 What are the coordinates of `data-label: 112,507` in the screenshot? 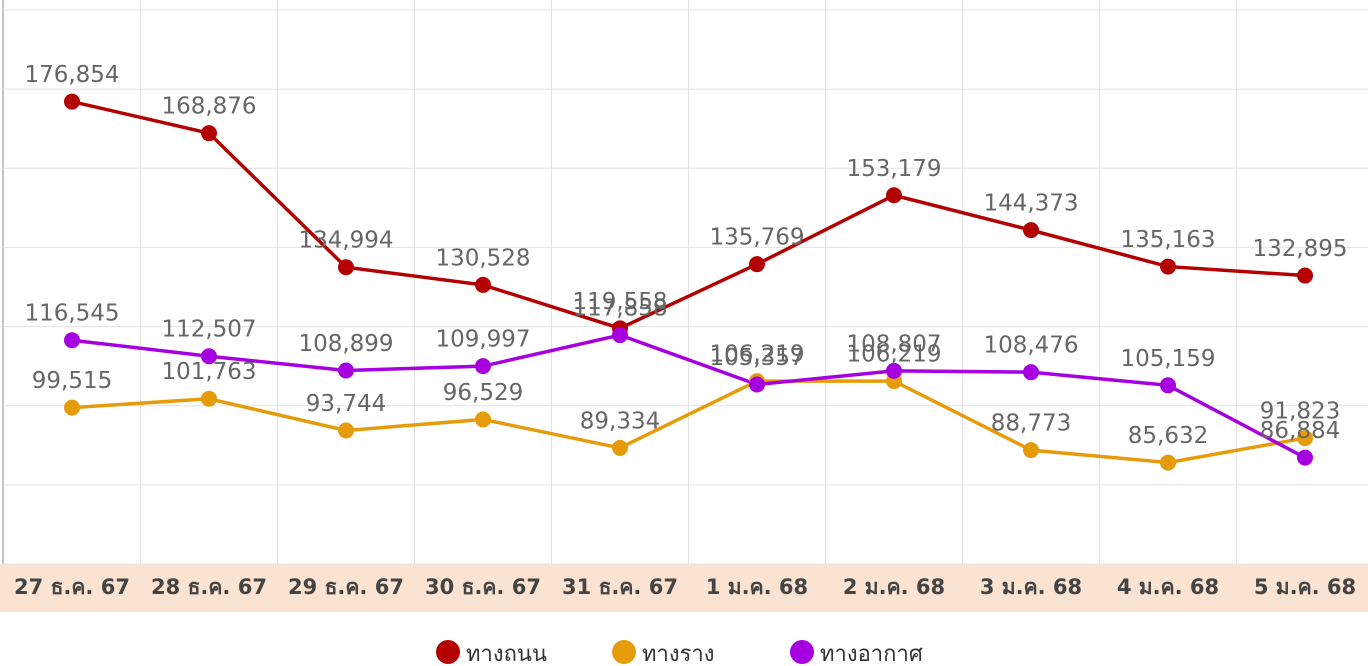 It's located at (208, 330).